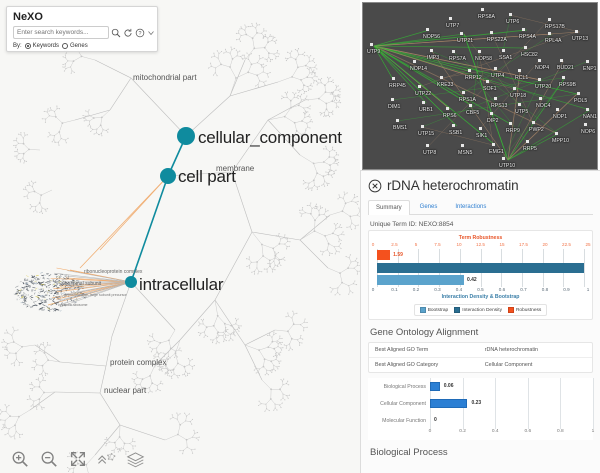 Image resolution: width=600 pixels, height=473 pixels. Describe the element at coordinates (375, 186) in the screenshot. I see `close-circle-icon` at that location.